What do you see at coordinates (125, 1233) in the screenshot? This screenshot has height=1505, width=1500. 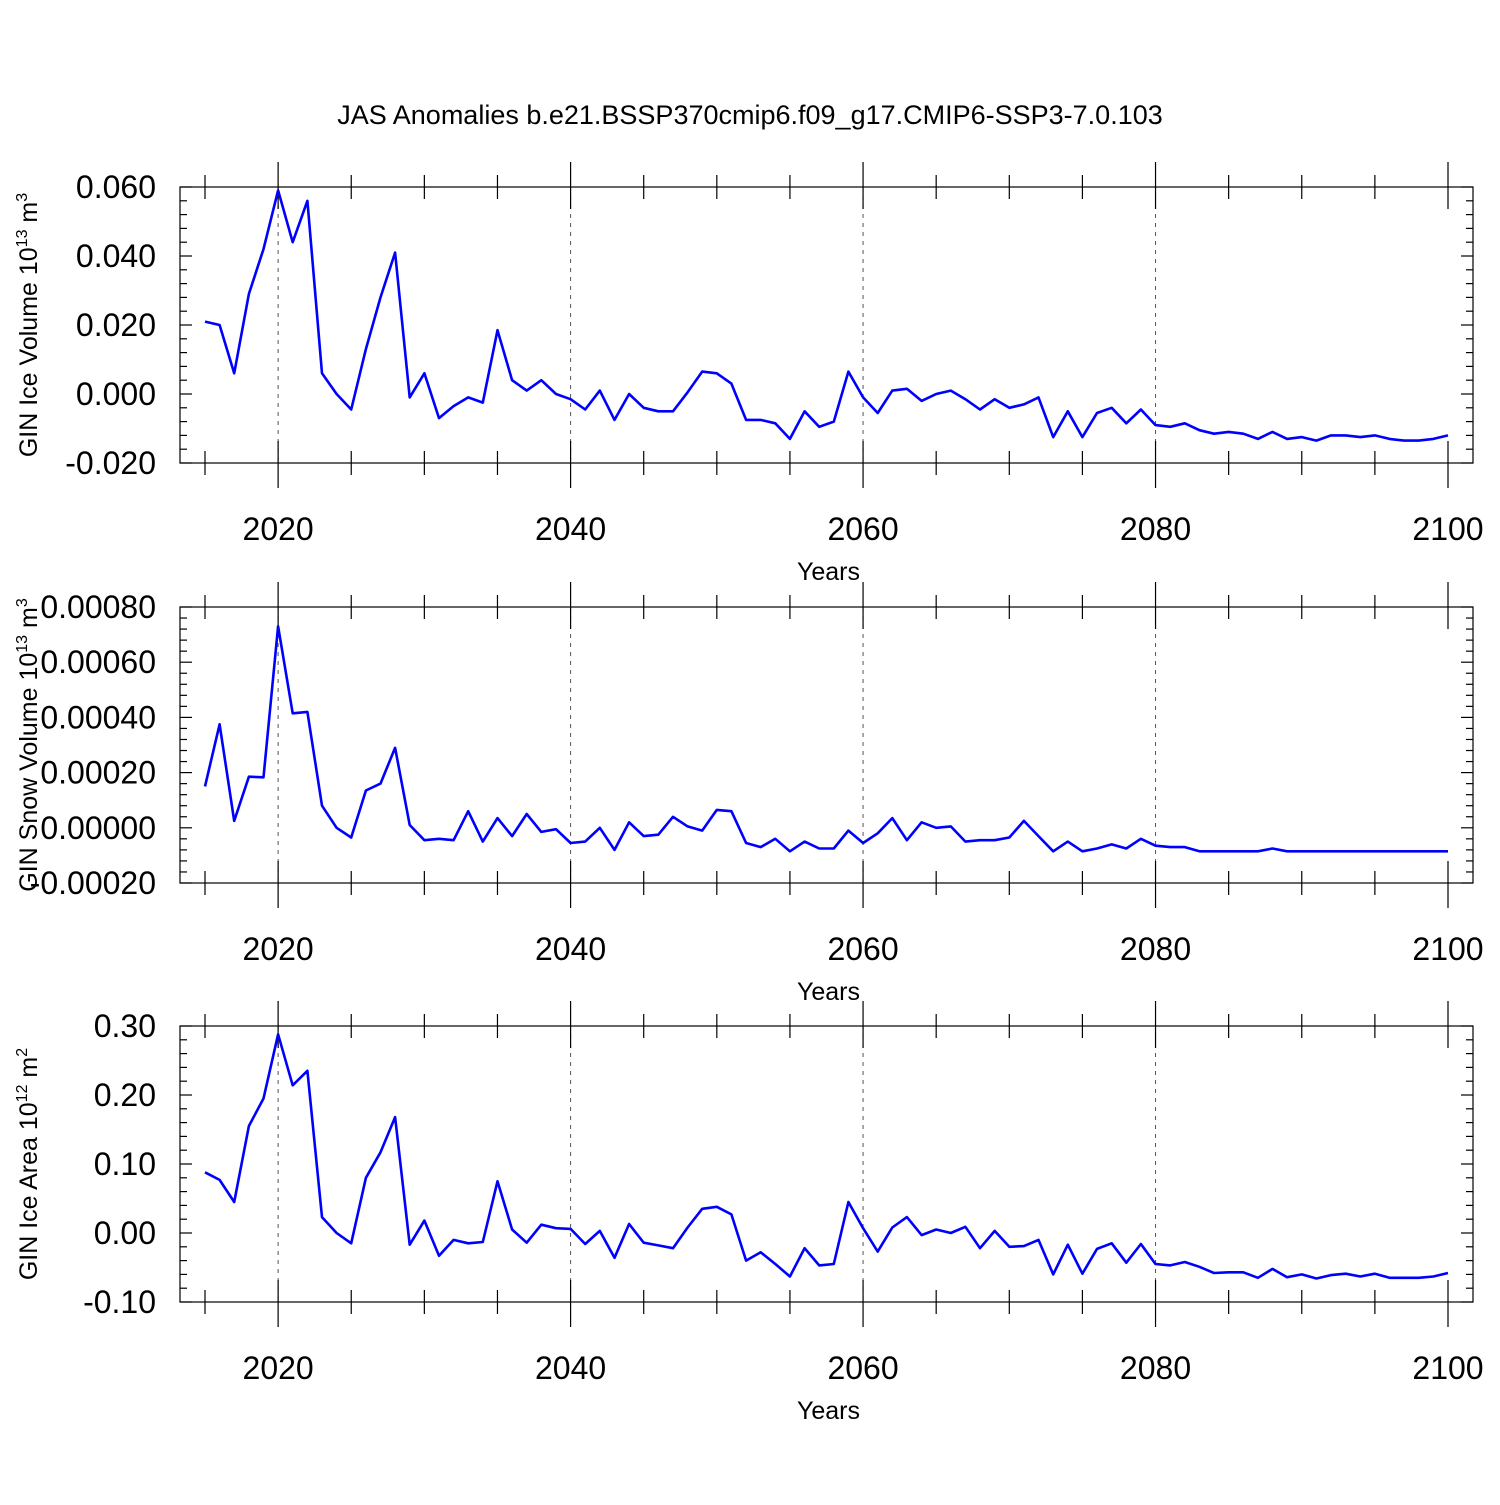 I see `y-tick-label: 0.00` at bounding box center [125, 1233].